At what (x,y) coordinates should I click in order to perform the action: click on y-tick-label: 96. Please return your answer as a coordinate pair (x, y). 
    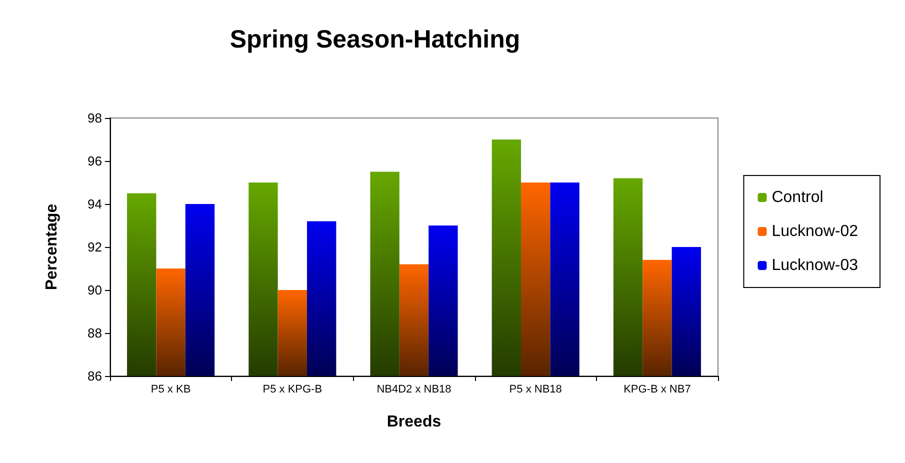
    Looking at the image, I should click on (95, 161).